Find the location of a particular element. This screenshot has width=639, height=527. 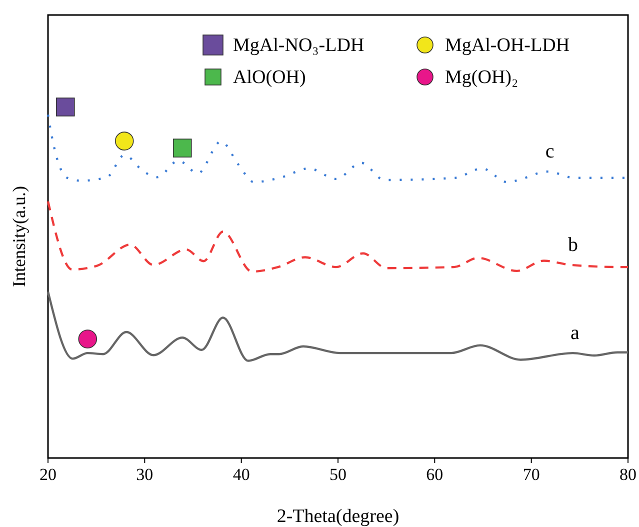

x-tick-label: 70 is located at coordinates (531, 474).